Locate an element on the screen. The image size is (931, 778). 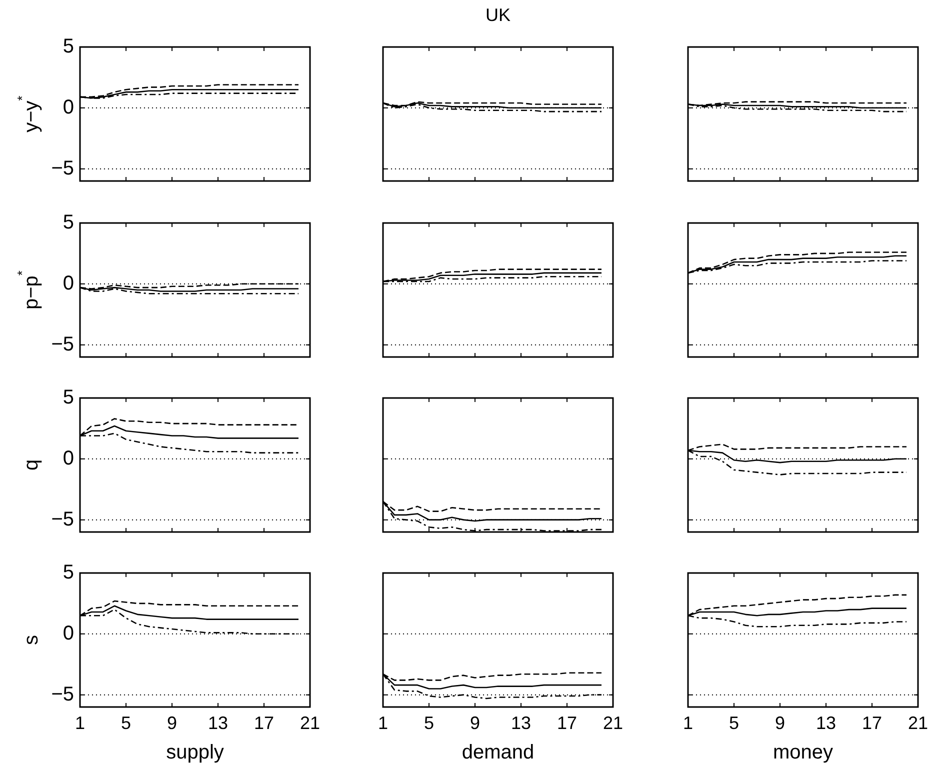
chart-title: UK is located at coordinates (498, 14).